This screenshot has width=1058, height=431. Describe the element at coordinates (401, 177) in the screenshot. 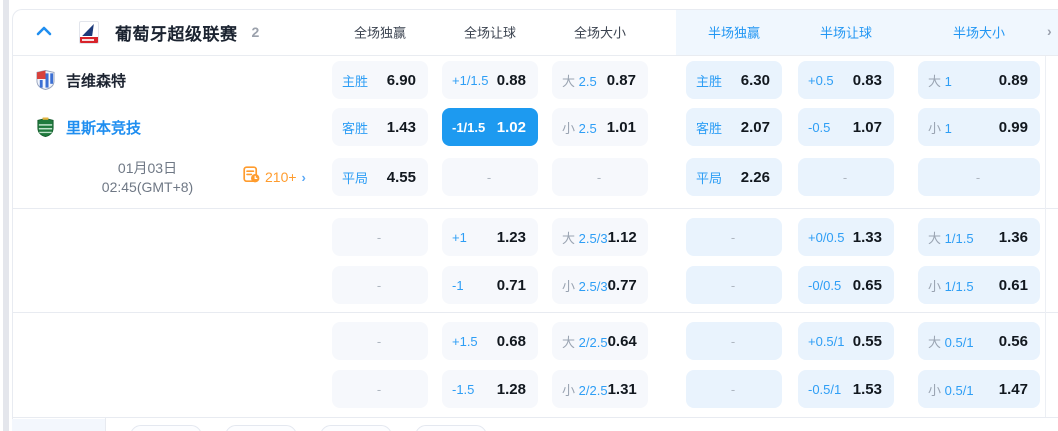

I see `odds-value: 4.55` at that location.